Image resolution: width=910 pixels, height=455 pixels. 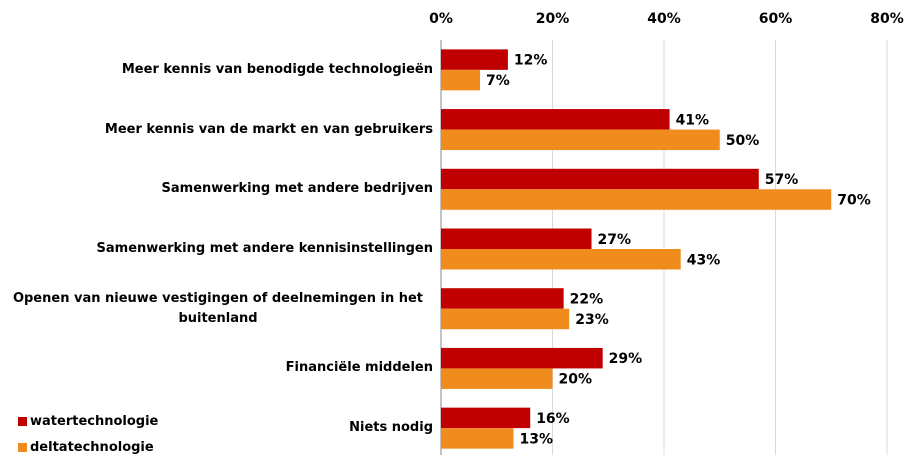 What do you see at coordinates (576, 380) in the screenshot?
I see `value-label: 20%` at bounding box center [576, 380].